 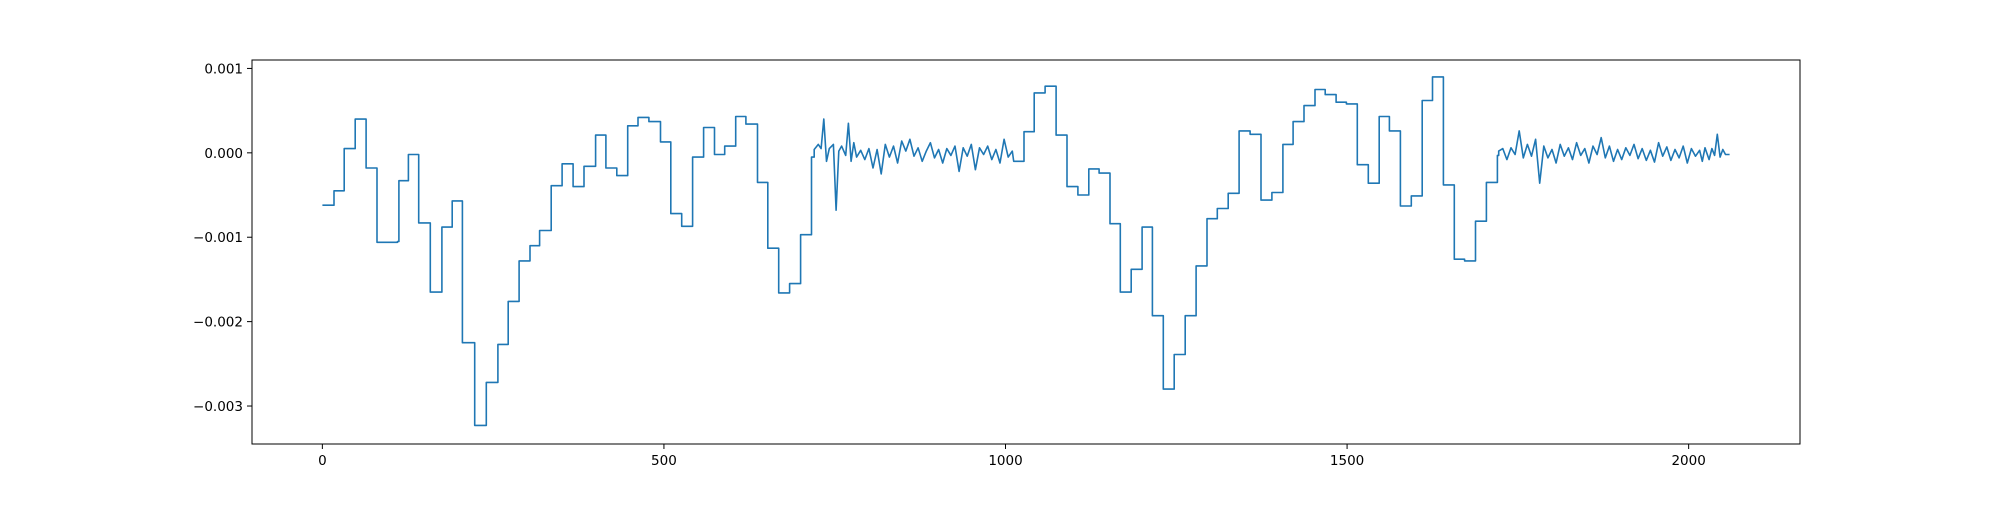 I want to click on x-axis: 0 500 1000 1500 2000, so click(x=1012, y=456).